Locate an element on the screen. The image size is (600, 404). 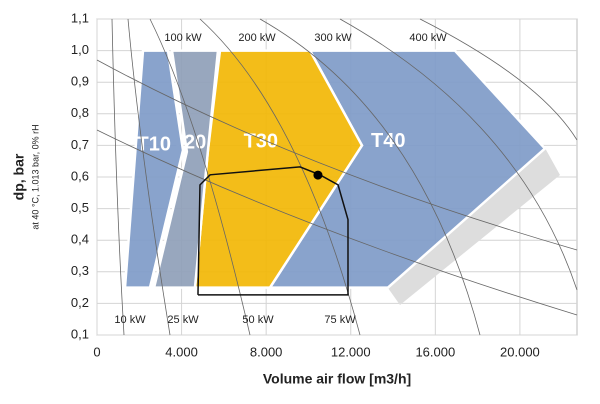
power-label: 50 kW is located at coordinates (258, 320).